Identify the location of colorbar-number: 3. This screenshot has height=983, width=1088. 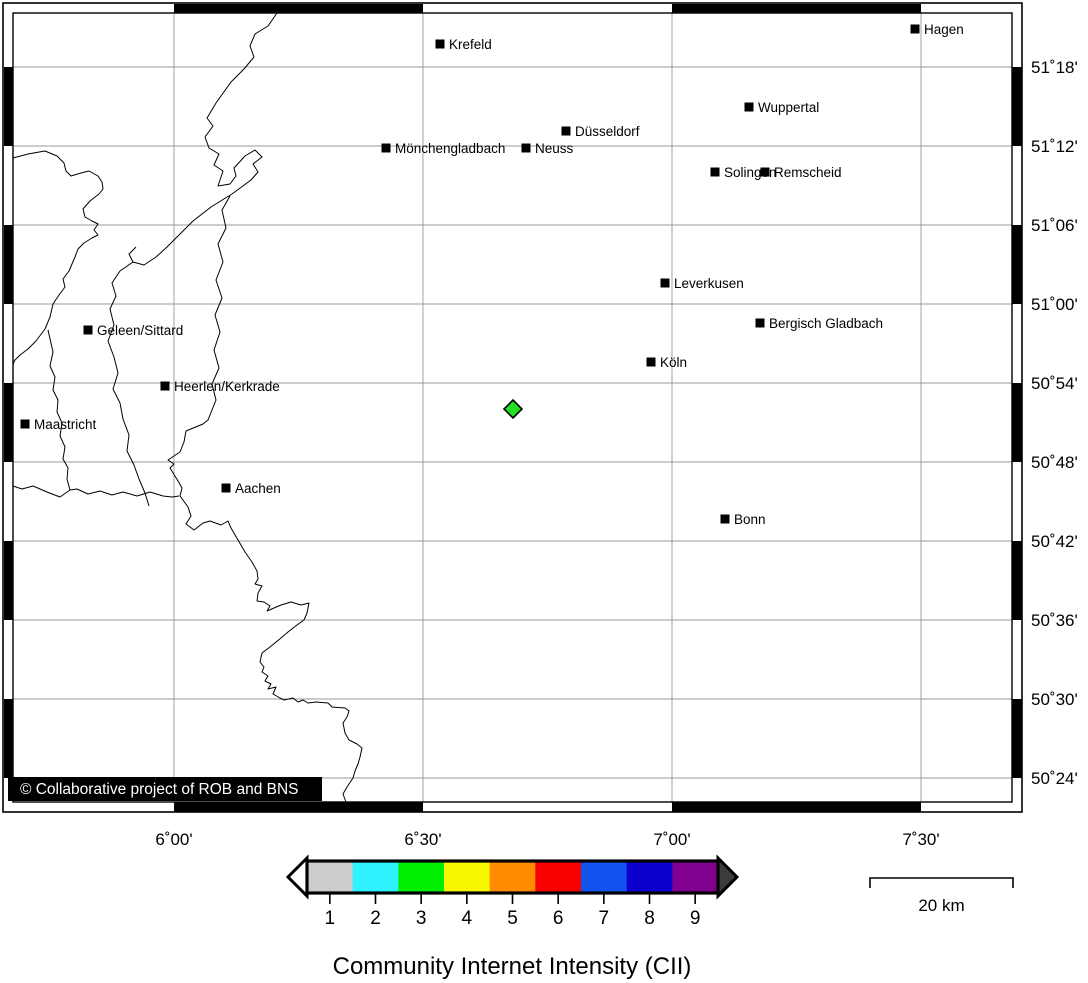
(421, 918).